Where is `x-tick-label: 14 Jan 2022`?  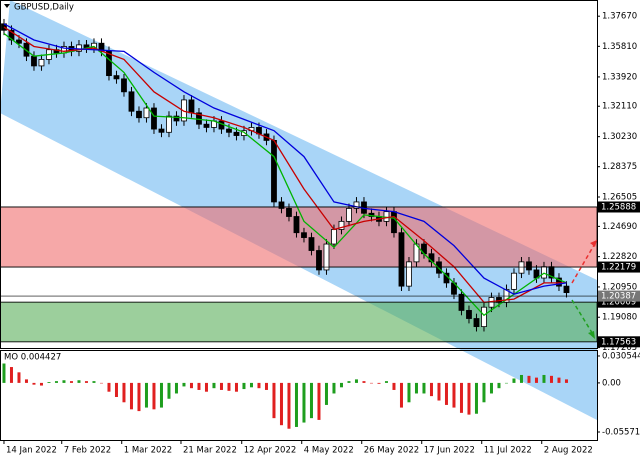
x-tick-label: 14 Jan 2022 is located at coordinates (31, 451).